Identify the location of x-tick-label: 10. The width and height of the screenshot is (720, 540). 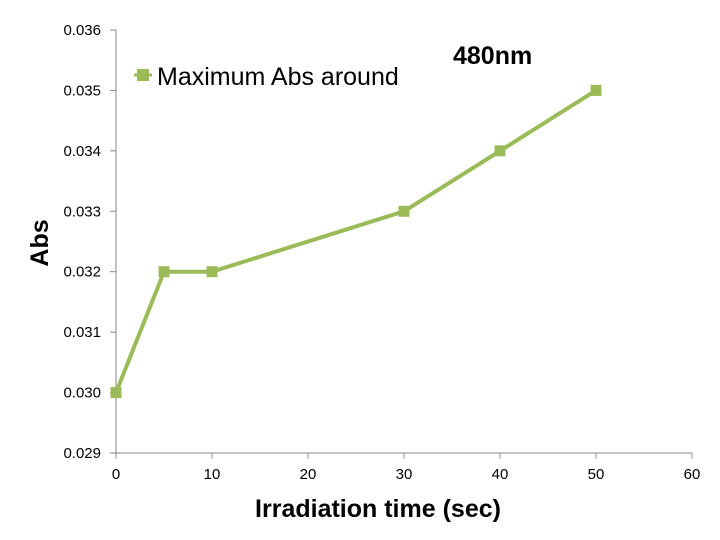
(212, 474).